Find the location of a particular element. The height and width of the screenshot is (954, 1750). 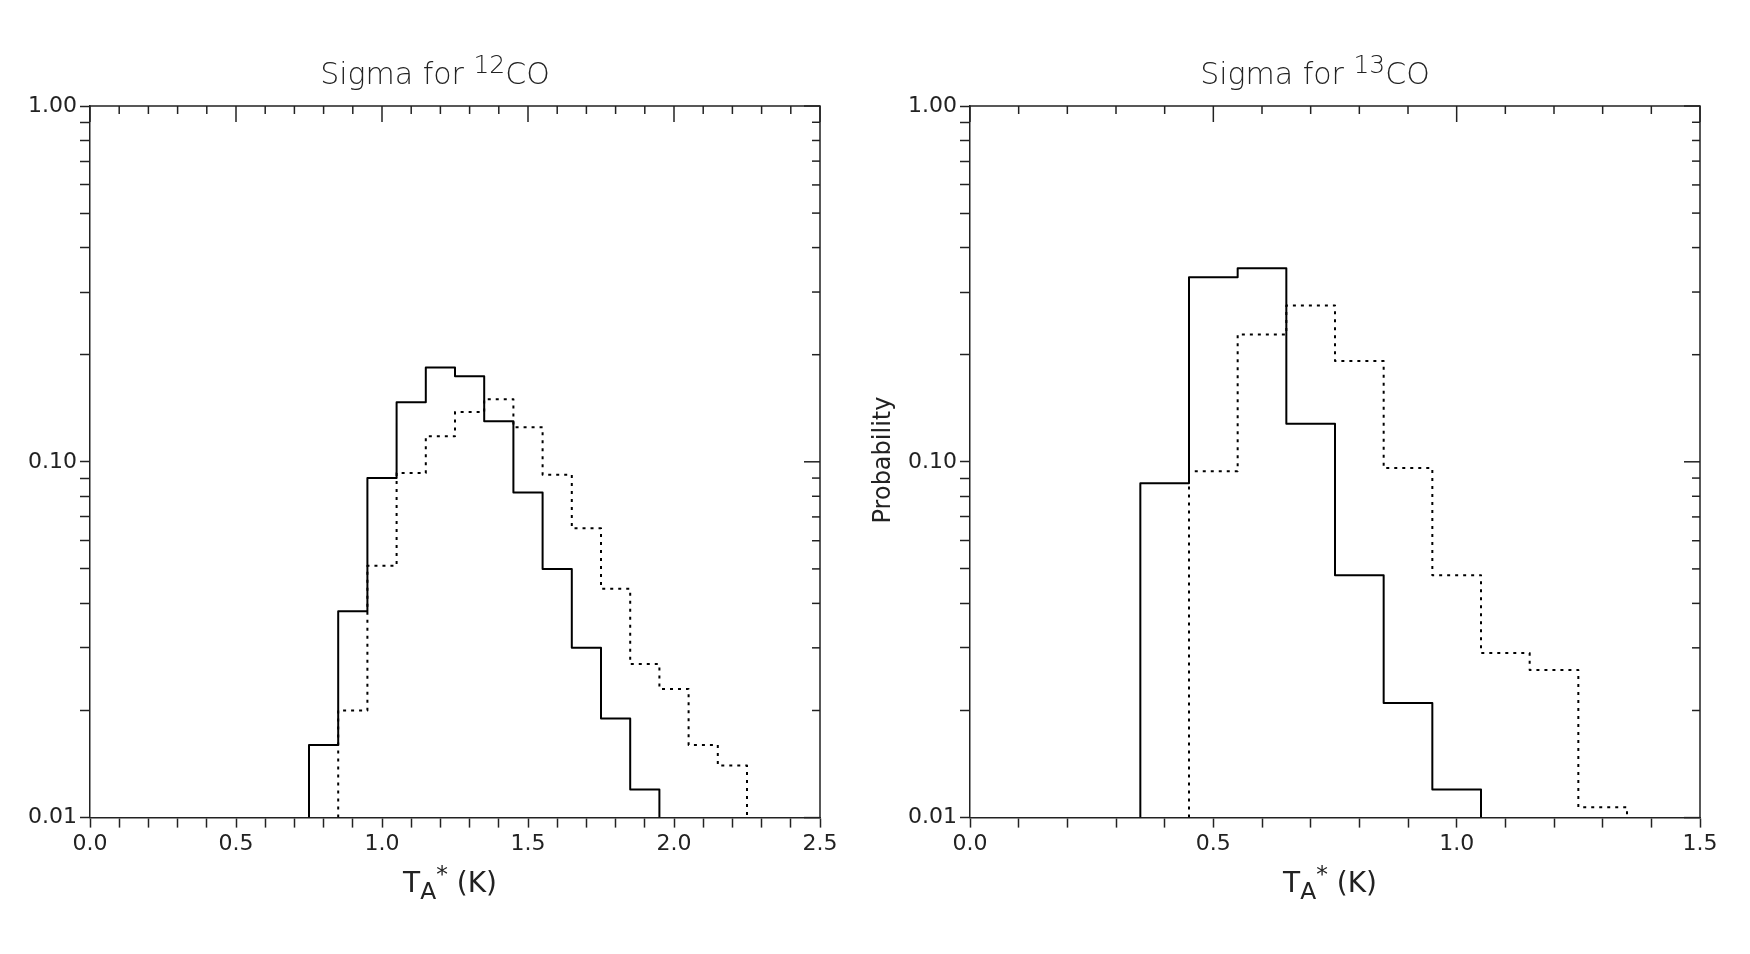

y-axis-title: Probability is located at coordinates (881, 460).